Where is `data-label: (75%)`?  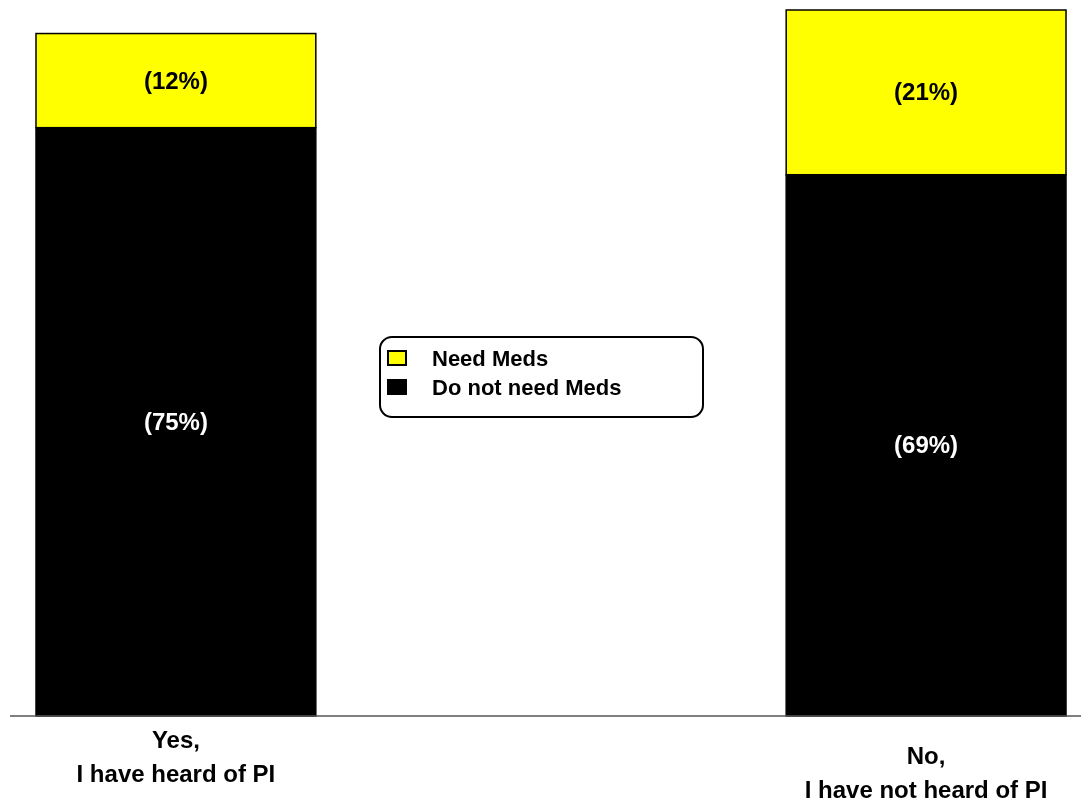 data-label: (75%) is located at coordinates (175, 421).